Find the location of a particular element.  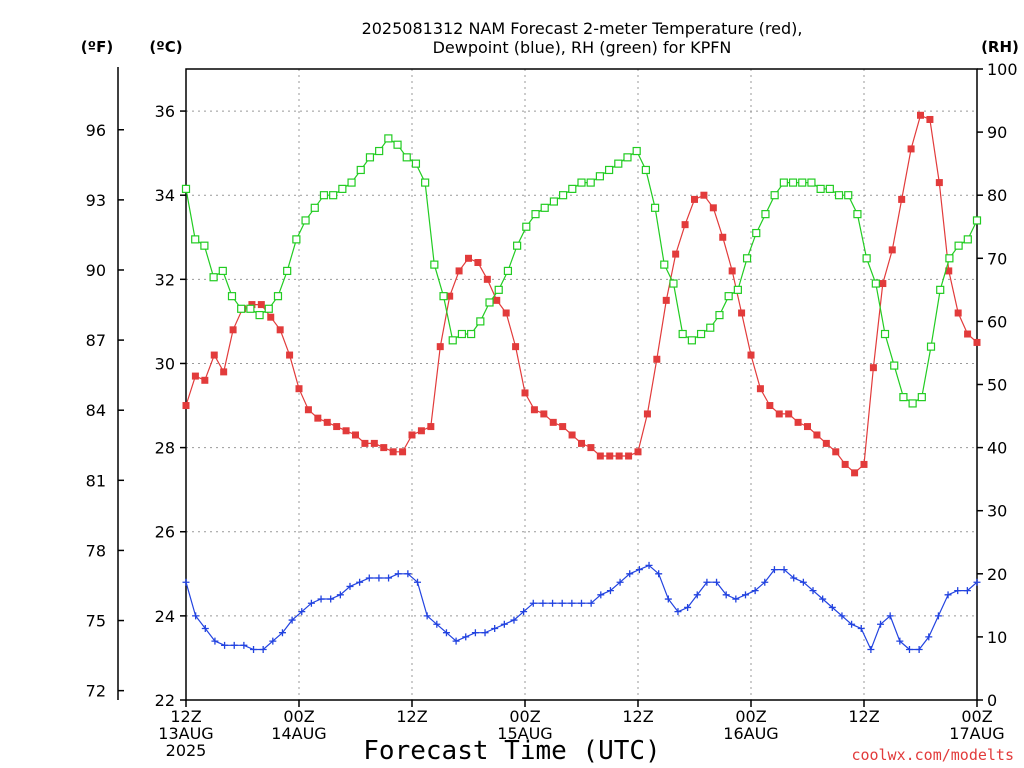

rh-tick-label: 0 is located at coordinates (992, 700).